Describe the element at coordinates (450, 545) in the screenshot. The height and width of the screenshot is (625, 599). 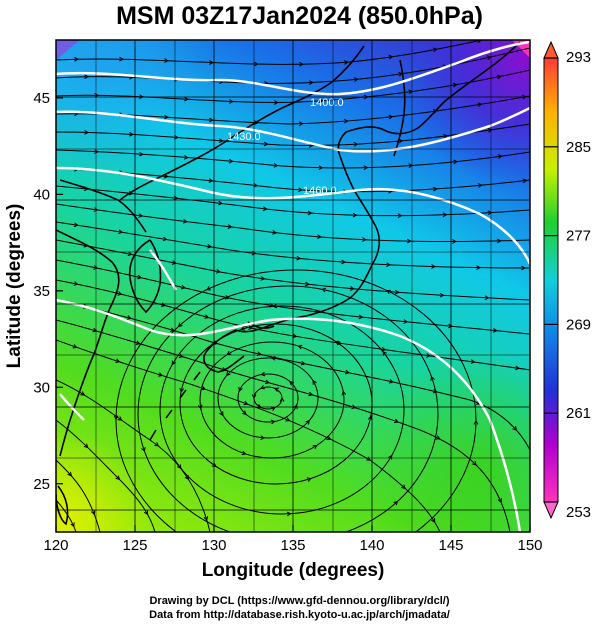
I see `x-tick-label: 145` at that location.